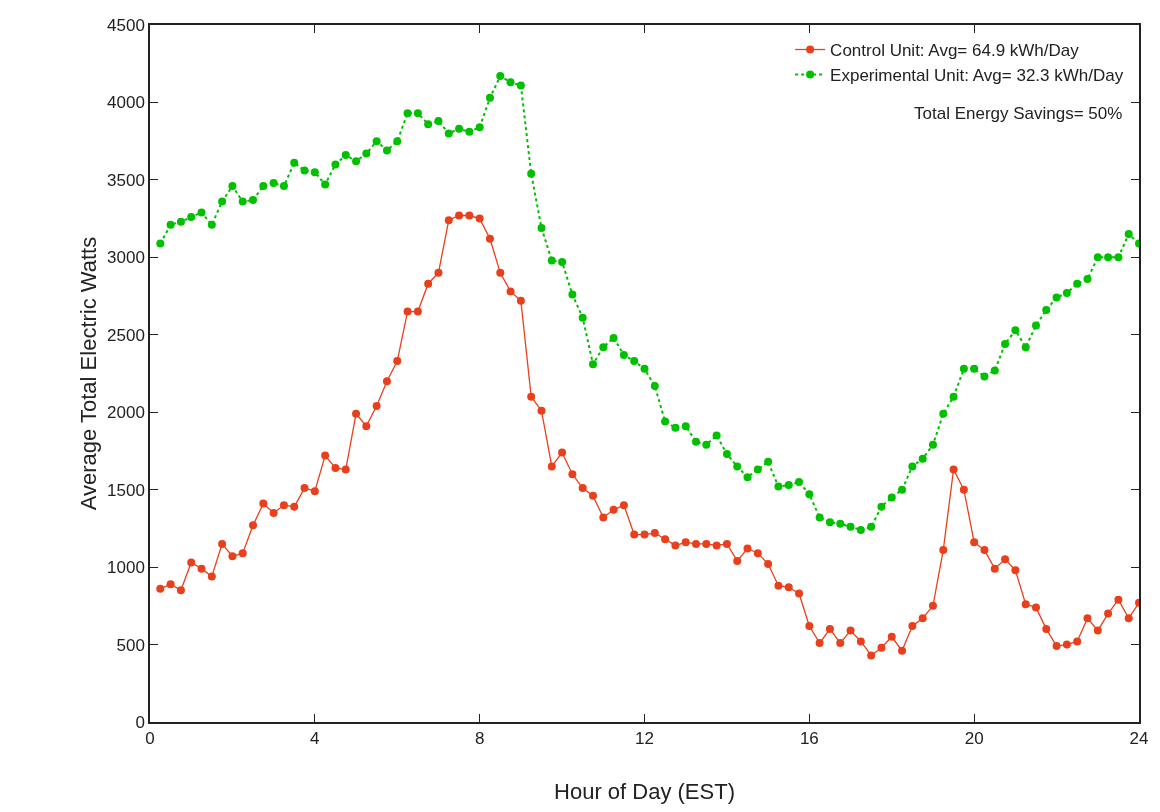 This screenshot has height=812, width=1160. What do you see at coordinates (955, 51) in the screenshot?
I see `legend-label: Control Unit: Avg= 64.9 kWh/Day` at bounding box center [955, 51].